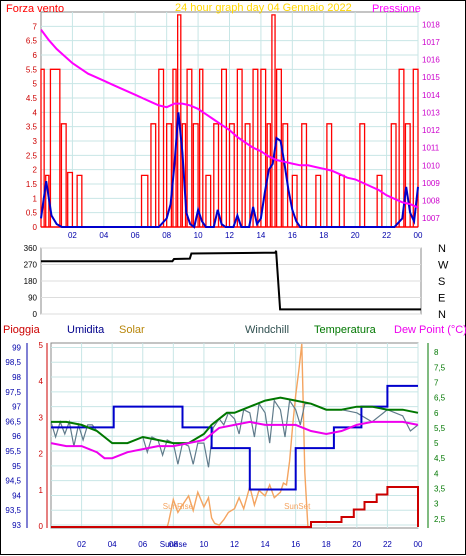 The image size is (466, 556). What do you see at coordinates (440, 458) in the screenshot?
I see `temperature-tick-label: 4,5` at bounding box center [440, 458].